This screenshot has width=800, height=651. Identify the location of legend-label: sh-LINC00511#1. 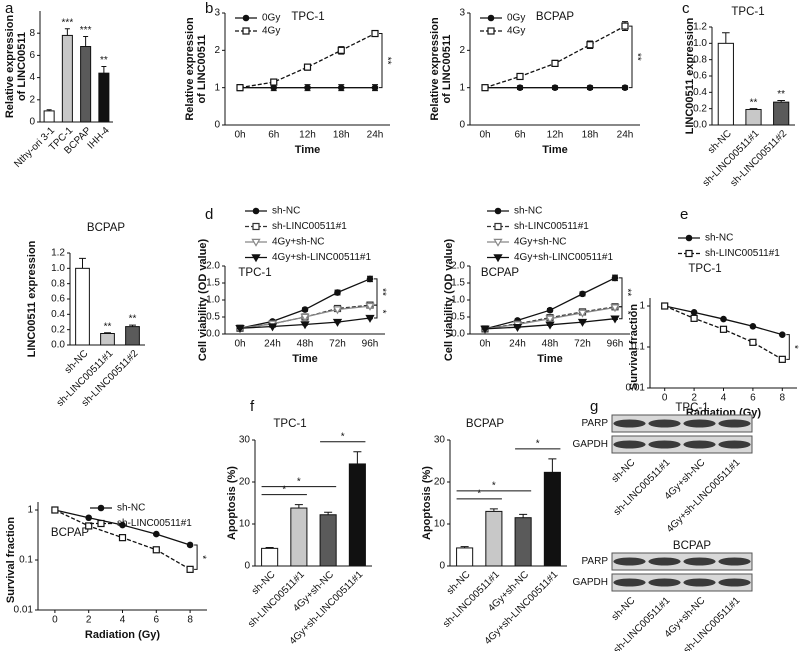
(551, 226).